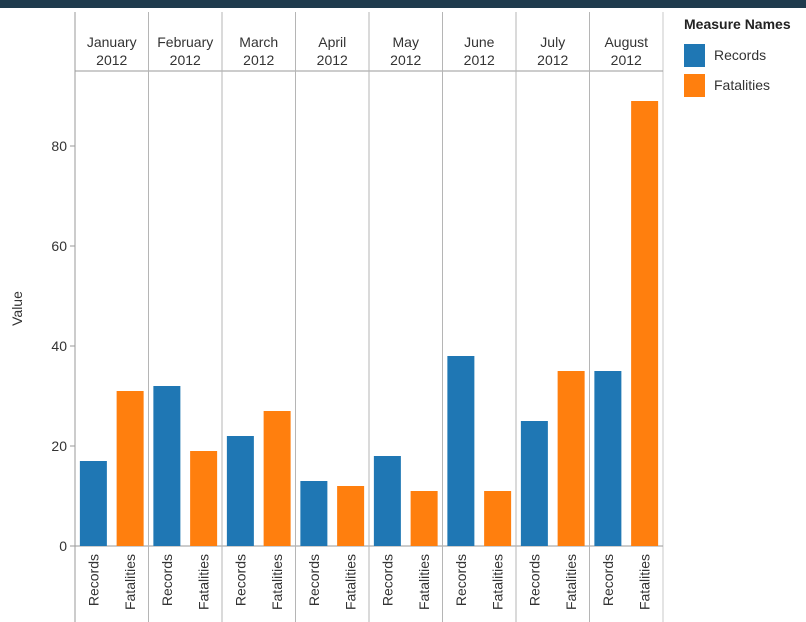 This screenshot has width=806, height=622. Describe the element at coordinates (93, 503) in the screenshot. I see `bar-records-january` at that location.